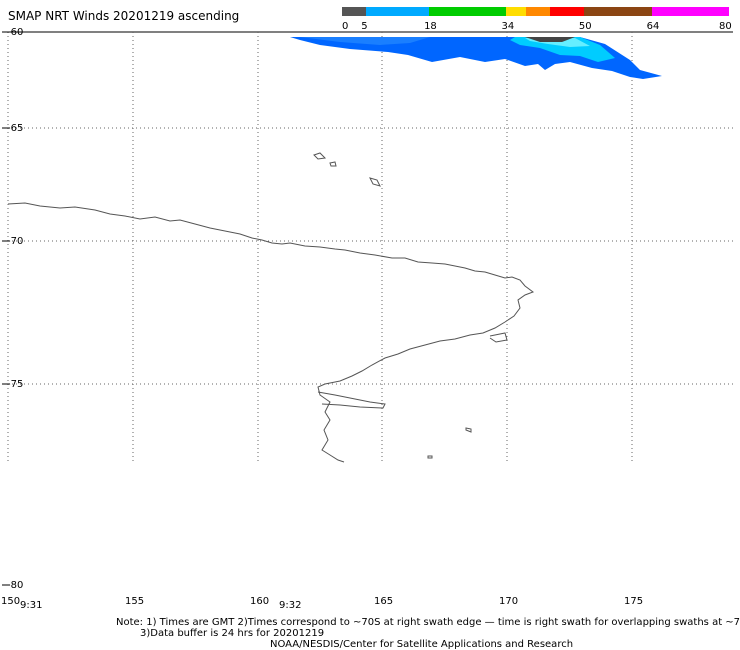 This screenshot has height=650, width=740. Describe the element at coordinates (351, 400) in the screenshot. I see `coastline-shelf` at that location.